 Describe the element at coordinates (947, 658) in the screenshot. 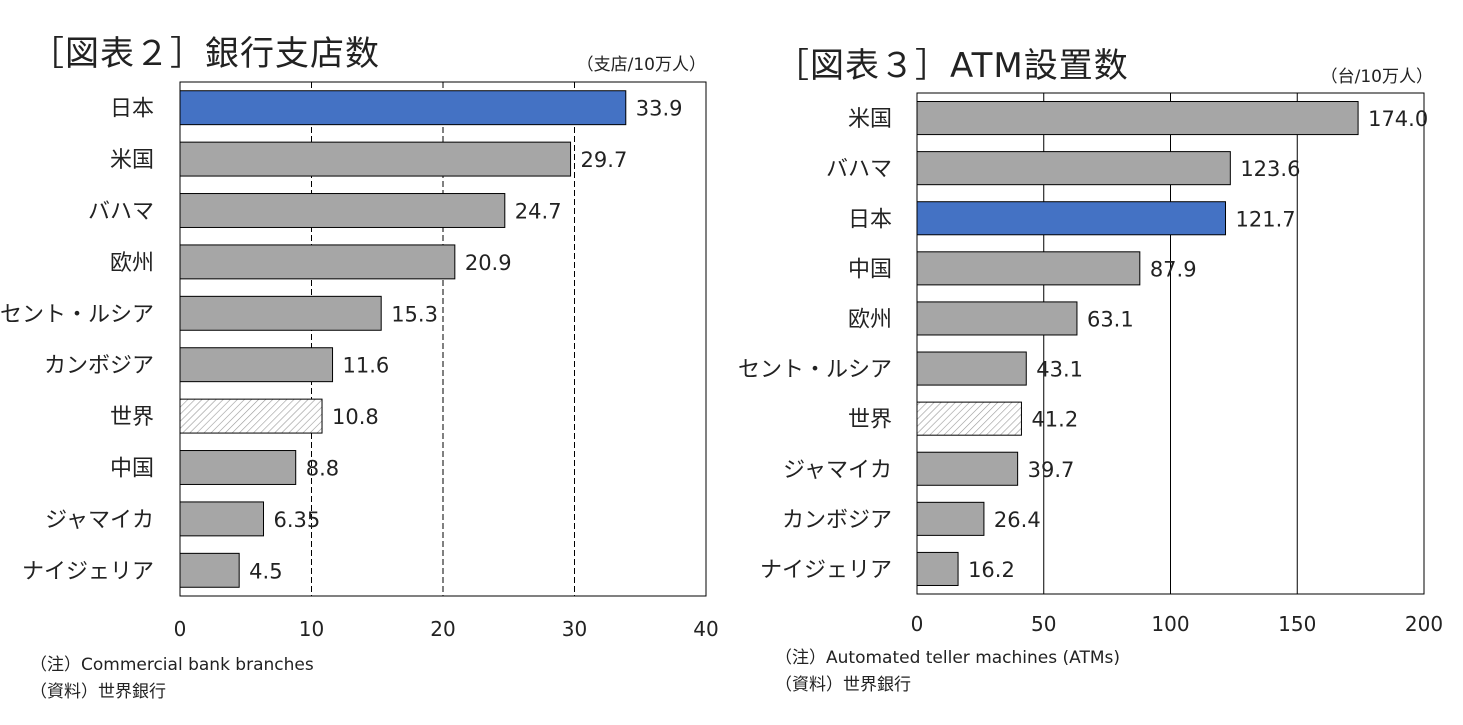

I see `footnote: （注）Automated teller machines (ATMs)` at that location.